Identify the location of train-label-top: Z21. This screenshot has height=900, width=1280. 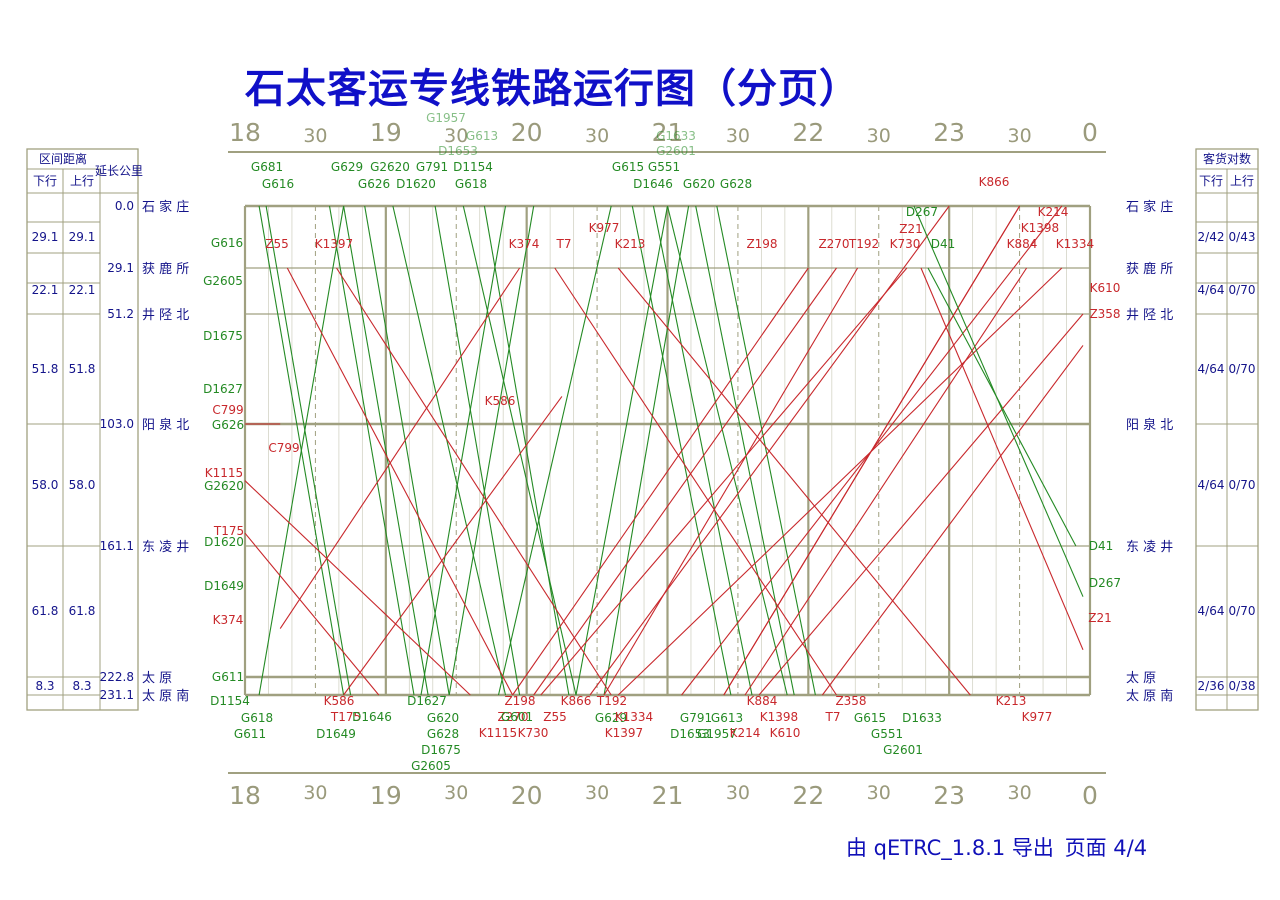
(911, 229).